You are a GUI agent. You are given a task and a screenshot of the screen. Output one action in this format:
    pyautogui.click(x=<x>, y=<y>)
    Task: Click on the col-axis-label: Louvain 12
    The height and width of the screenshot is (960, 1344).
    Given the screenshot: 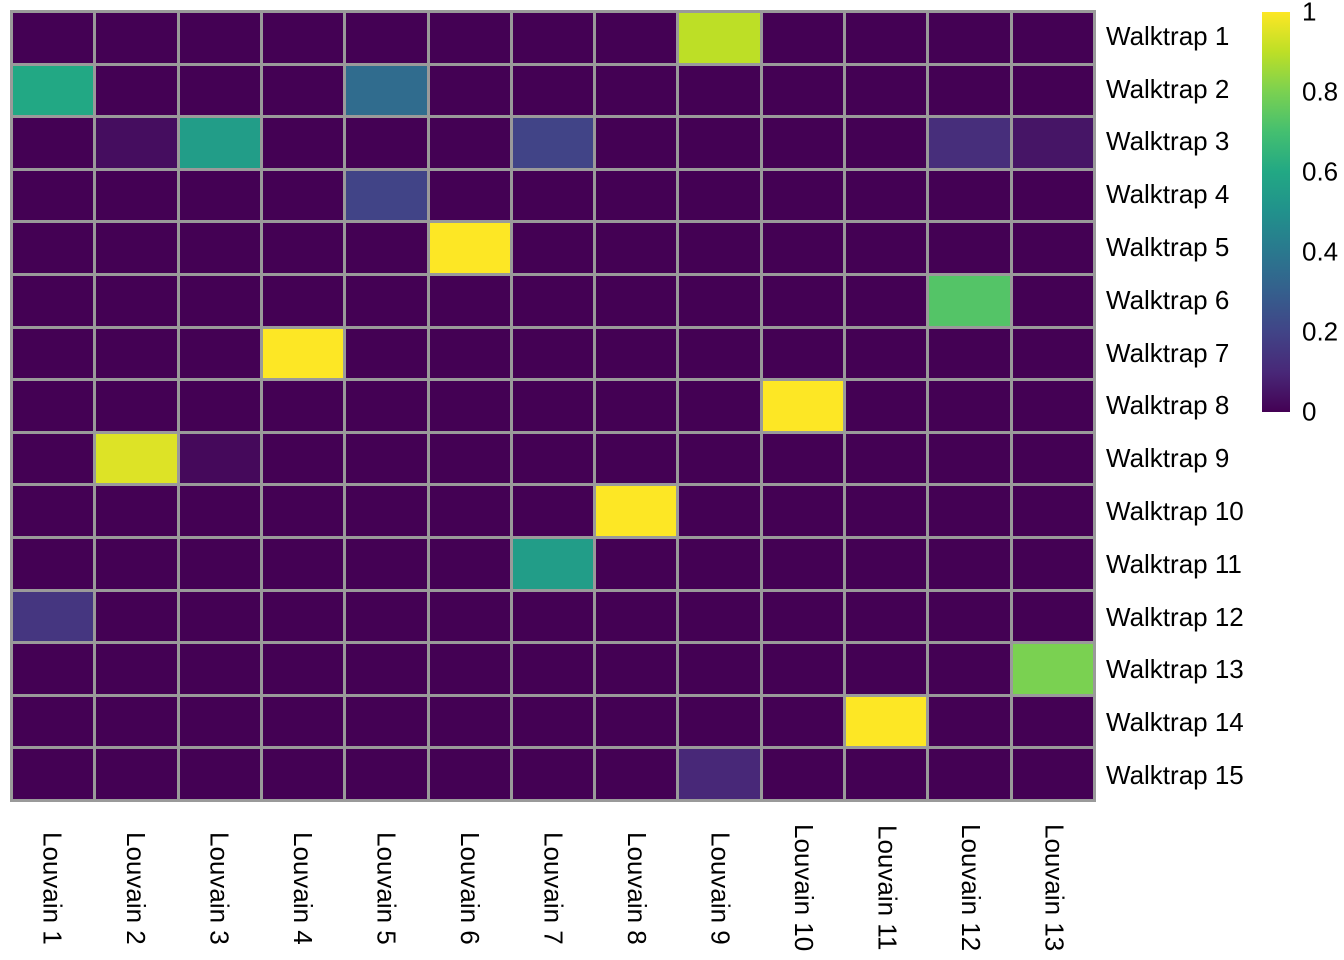 What is the action you would take?
    pyautogui.click(x=971, y=888)
    